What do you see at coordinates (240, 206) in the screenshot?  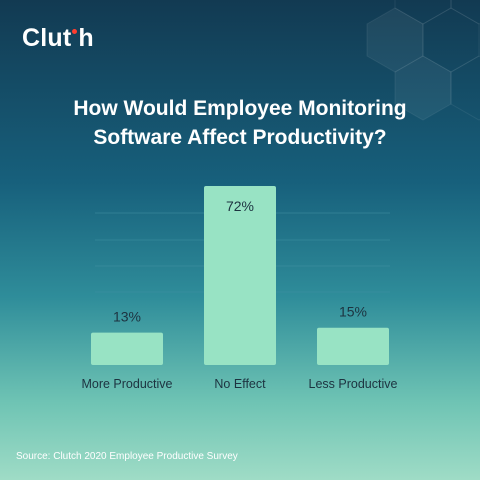 I see `value-label-1: 72%` at bounding box center [240, 206].